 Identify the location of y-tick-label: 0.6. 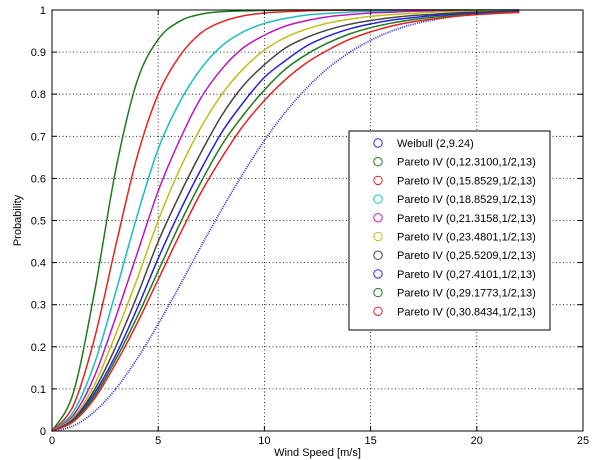
(38, 179).